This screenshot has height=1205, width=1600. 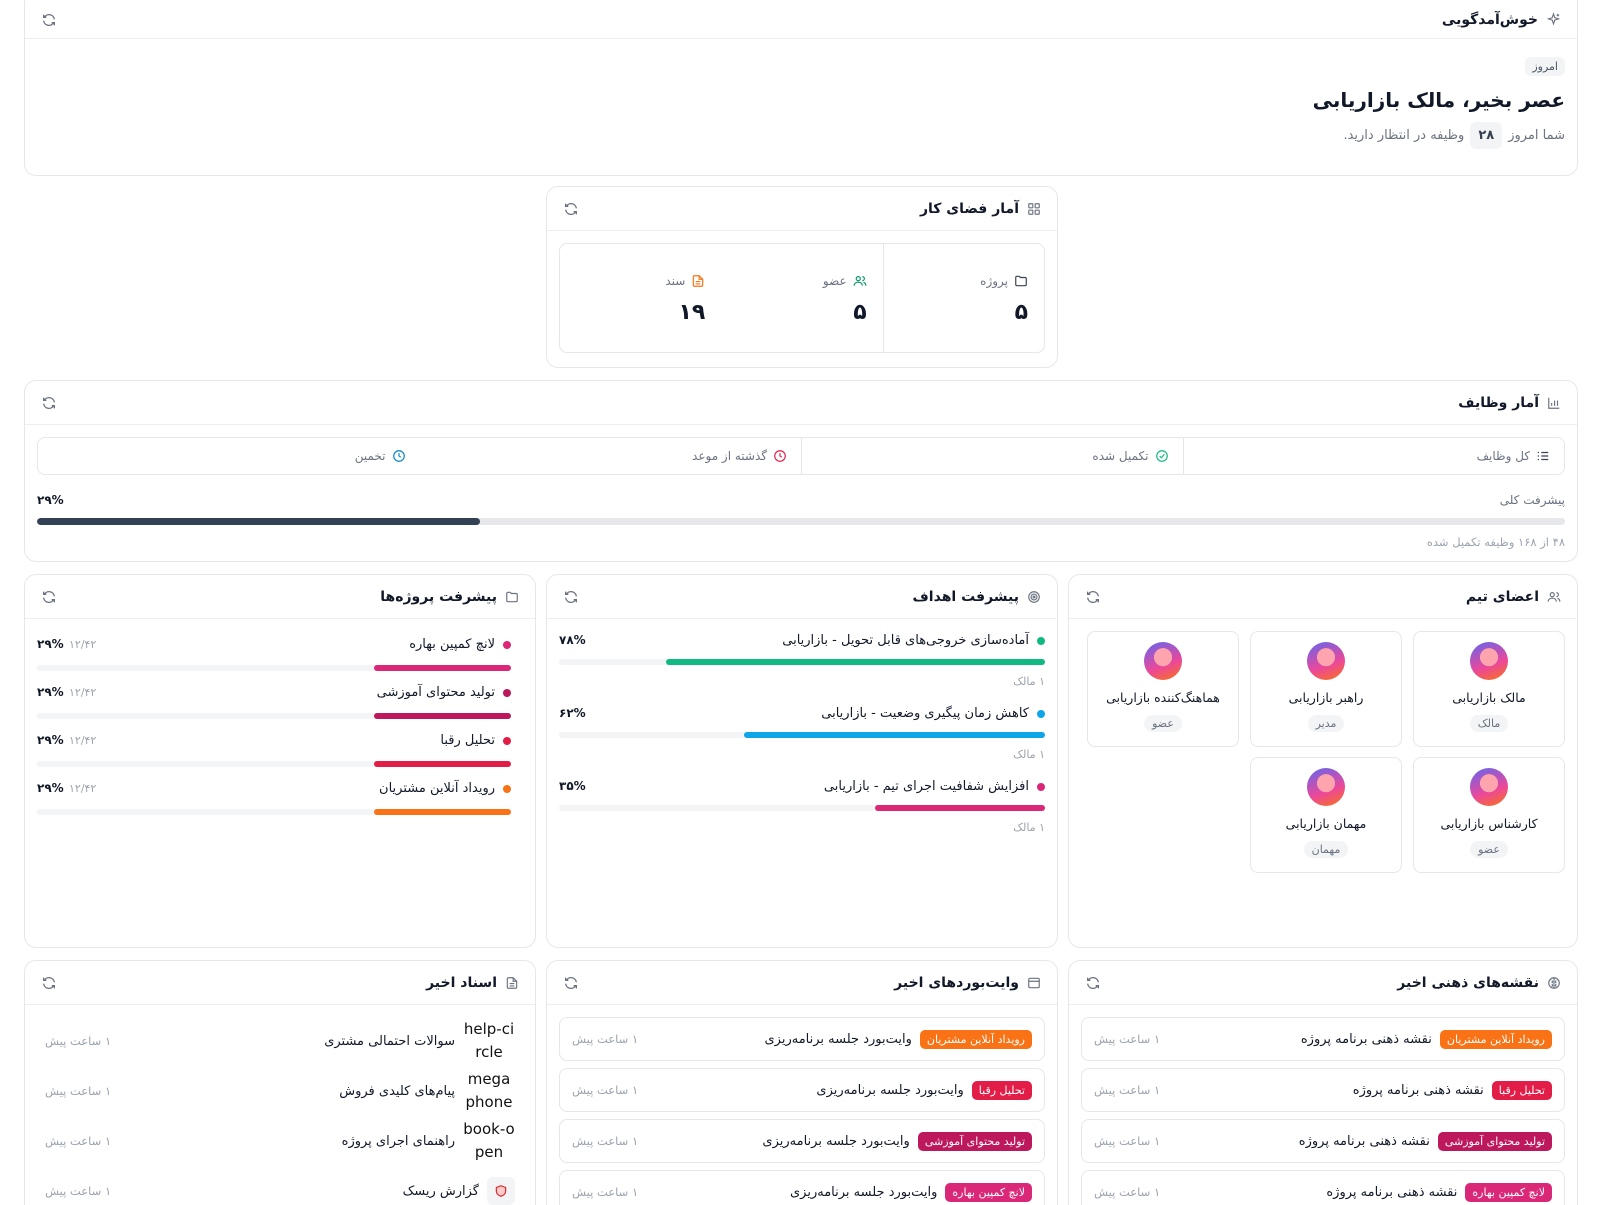 I want to click on document-row: megaphone پیام‌های کلیدی فروش ۱ ساعت پیش, so click(x=280, y=1091).